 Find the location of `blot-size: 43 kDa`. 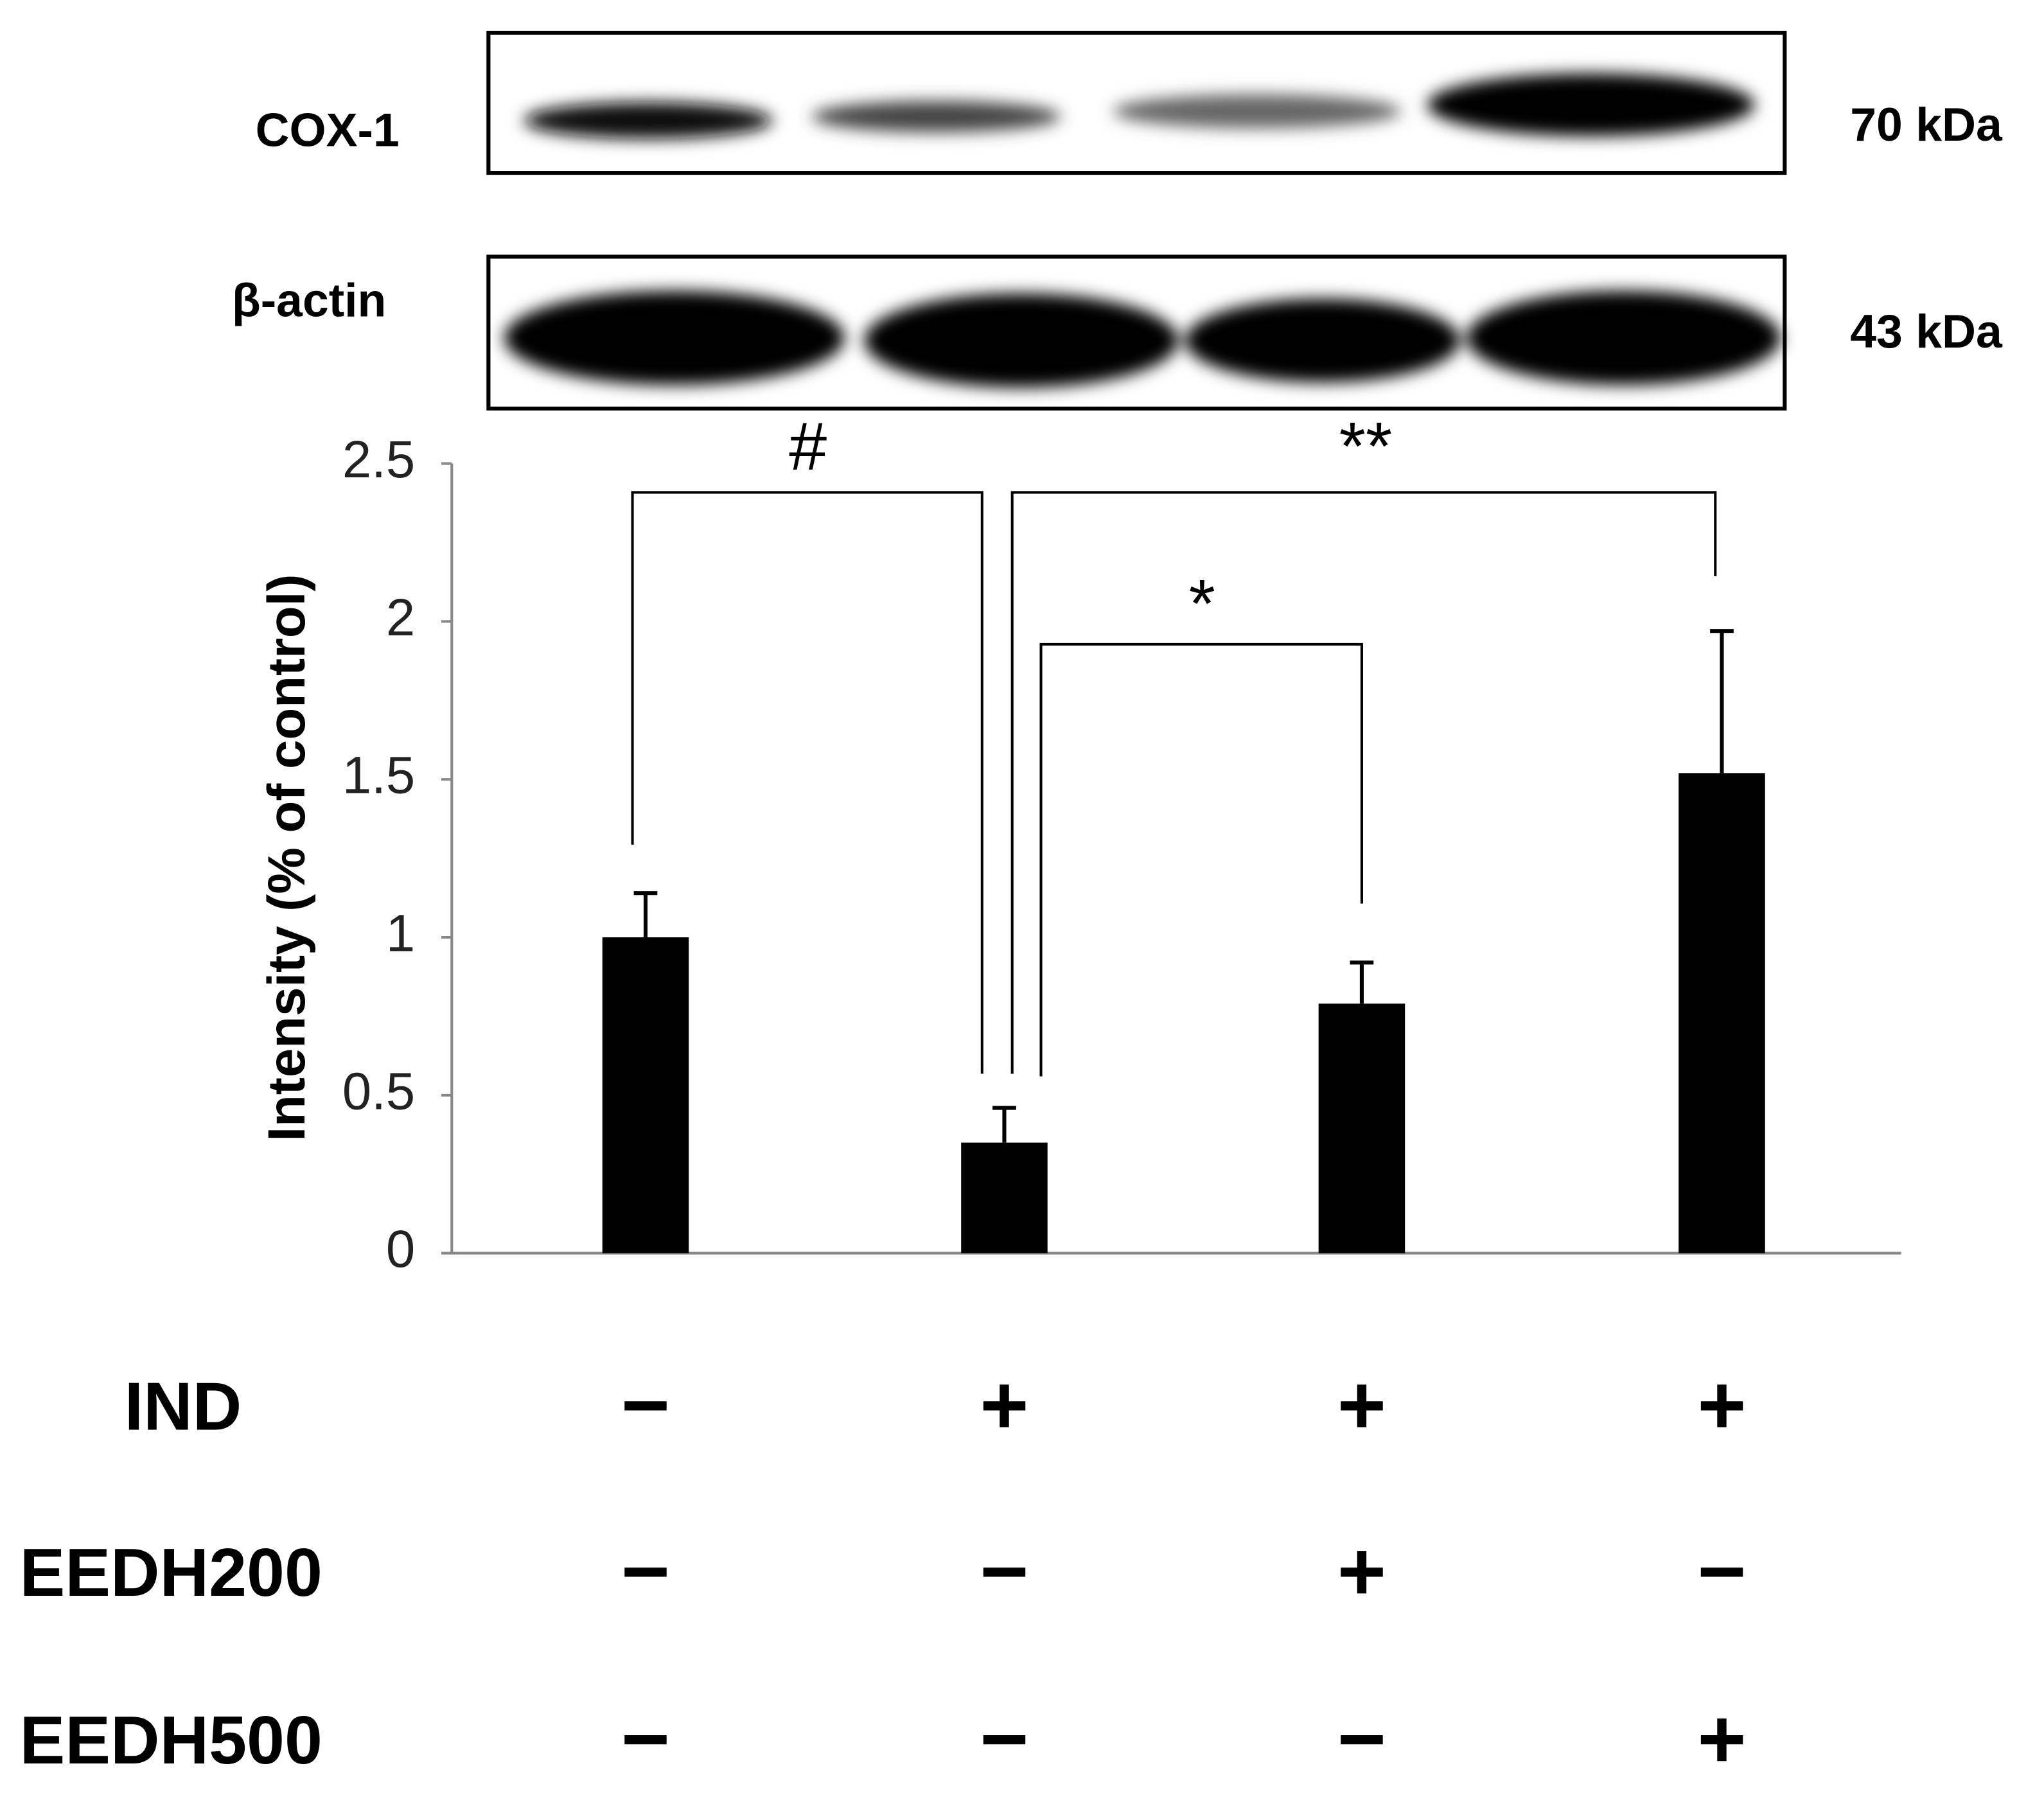

blot-size: 43 kDa is located at coordinates (1926, 331).